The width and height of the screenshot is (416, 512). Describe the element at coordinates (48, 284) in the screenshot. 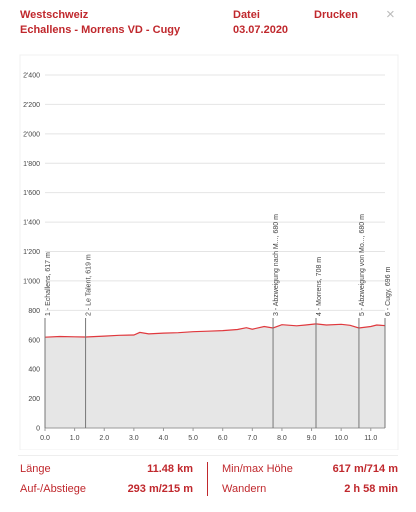

I see `waypoint-label: 1 - Echallens, 617 m` at that location.